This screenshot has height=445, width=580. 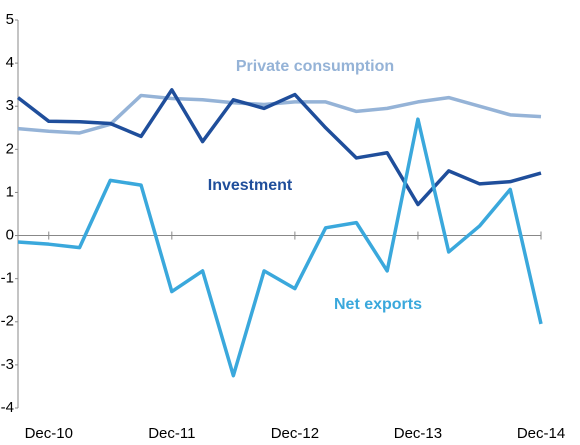 I want to click on x-tick-label: Dec-12, so click(x=295, y=433).